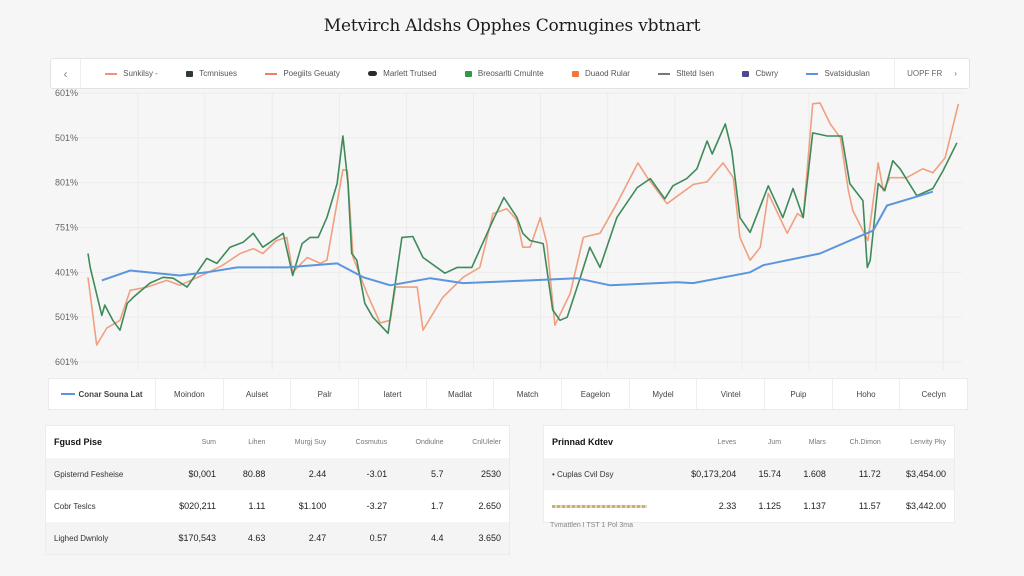 Image resolution: width=1024 pixels, height=576 pixels. Describe the element at coordinates (423, 538) in the screenshot. I see `table-cell: 4.4` at that location.